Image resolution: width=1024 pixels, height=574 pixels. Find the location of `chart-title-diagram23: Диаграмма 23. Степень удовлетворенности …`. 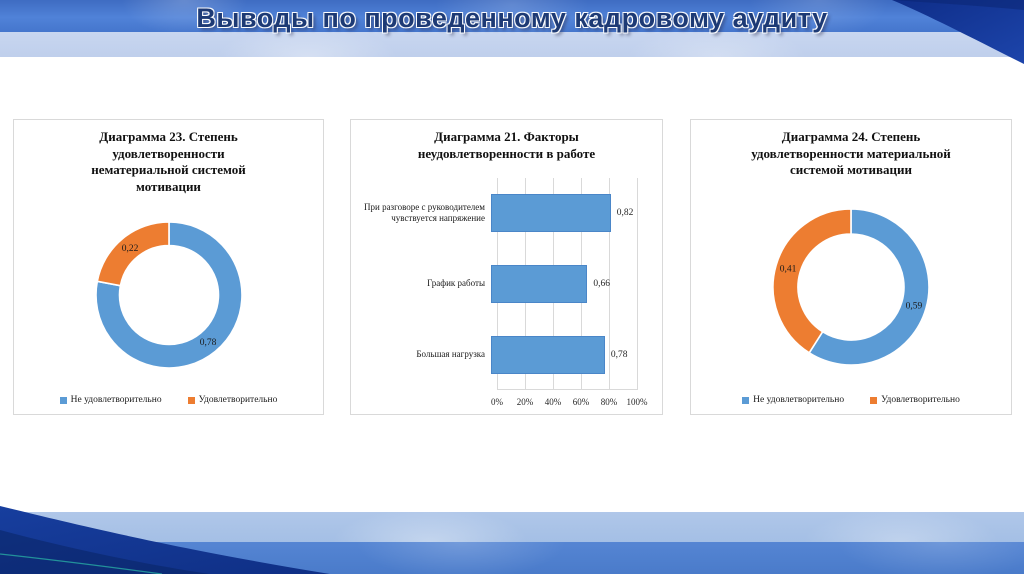

chart-title-diagram23: Диаграмма 23. Степень удовлетворенности … is located at coordinates (168, 161).